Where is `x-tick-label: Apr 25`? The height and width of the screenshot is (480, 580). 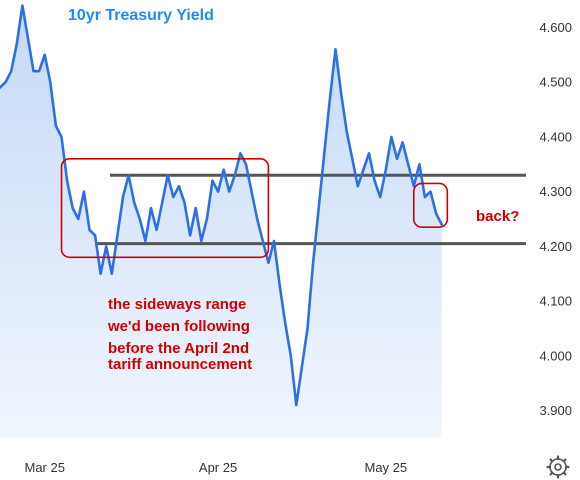 x-tick-label: Apr 25 is located at coordinates (218, 467).